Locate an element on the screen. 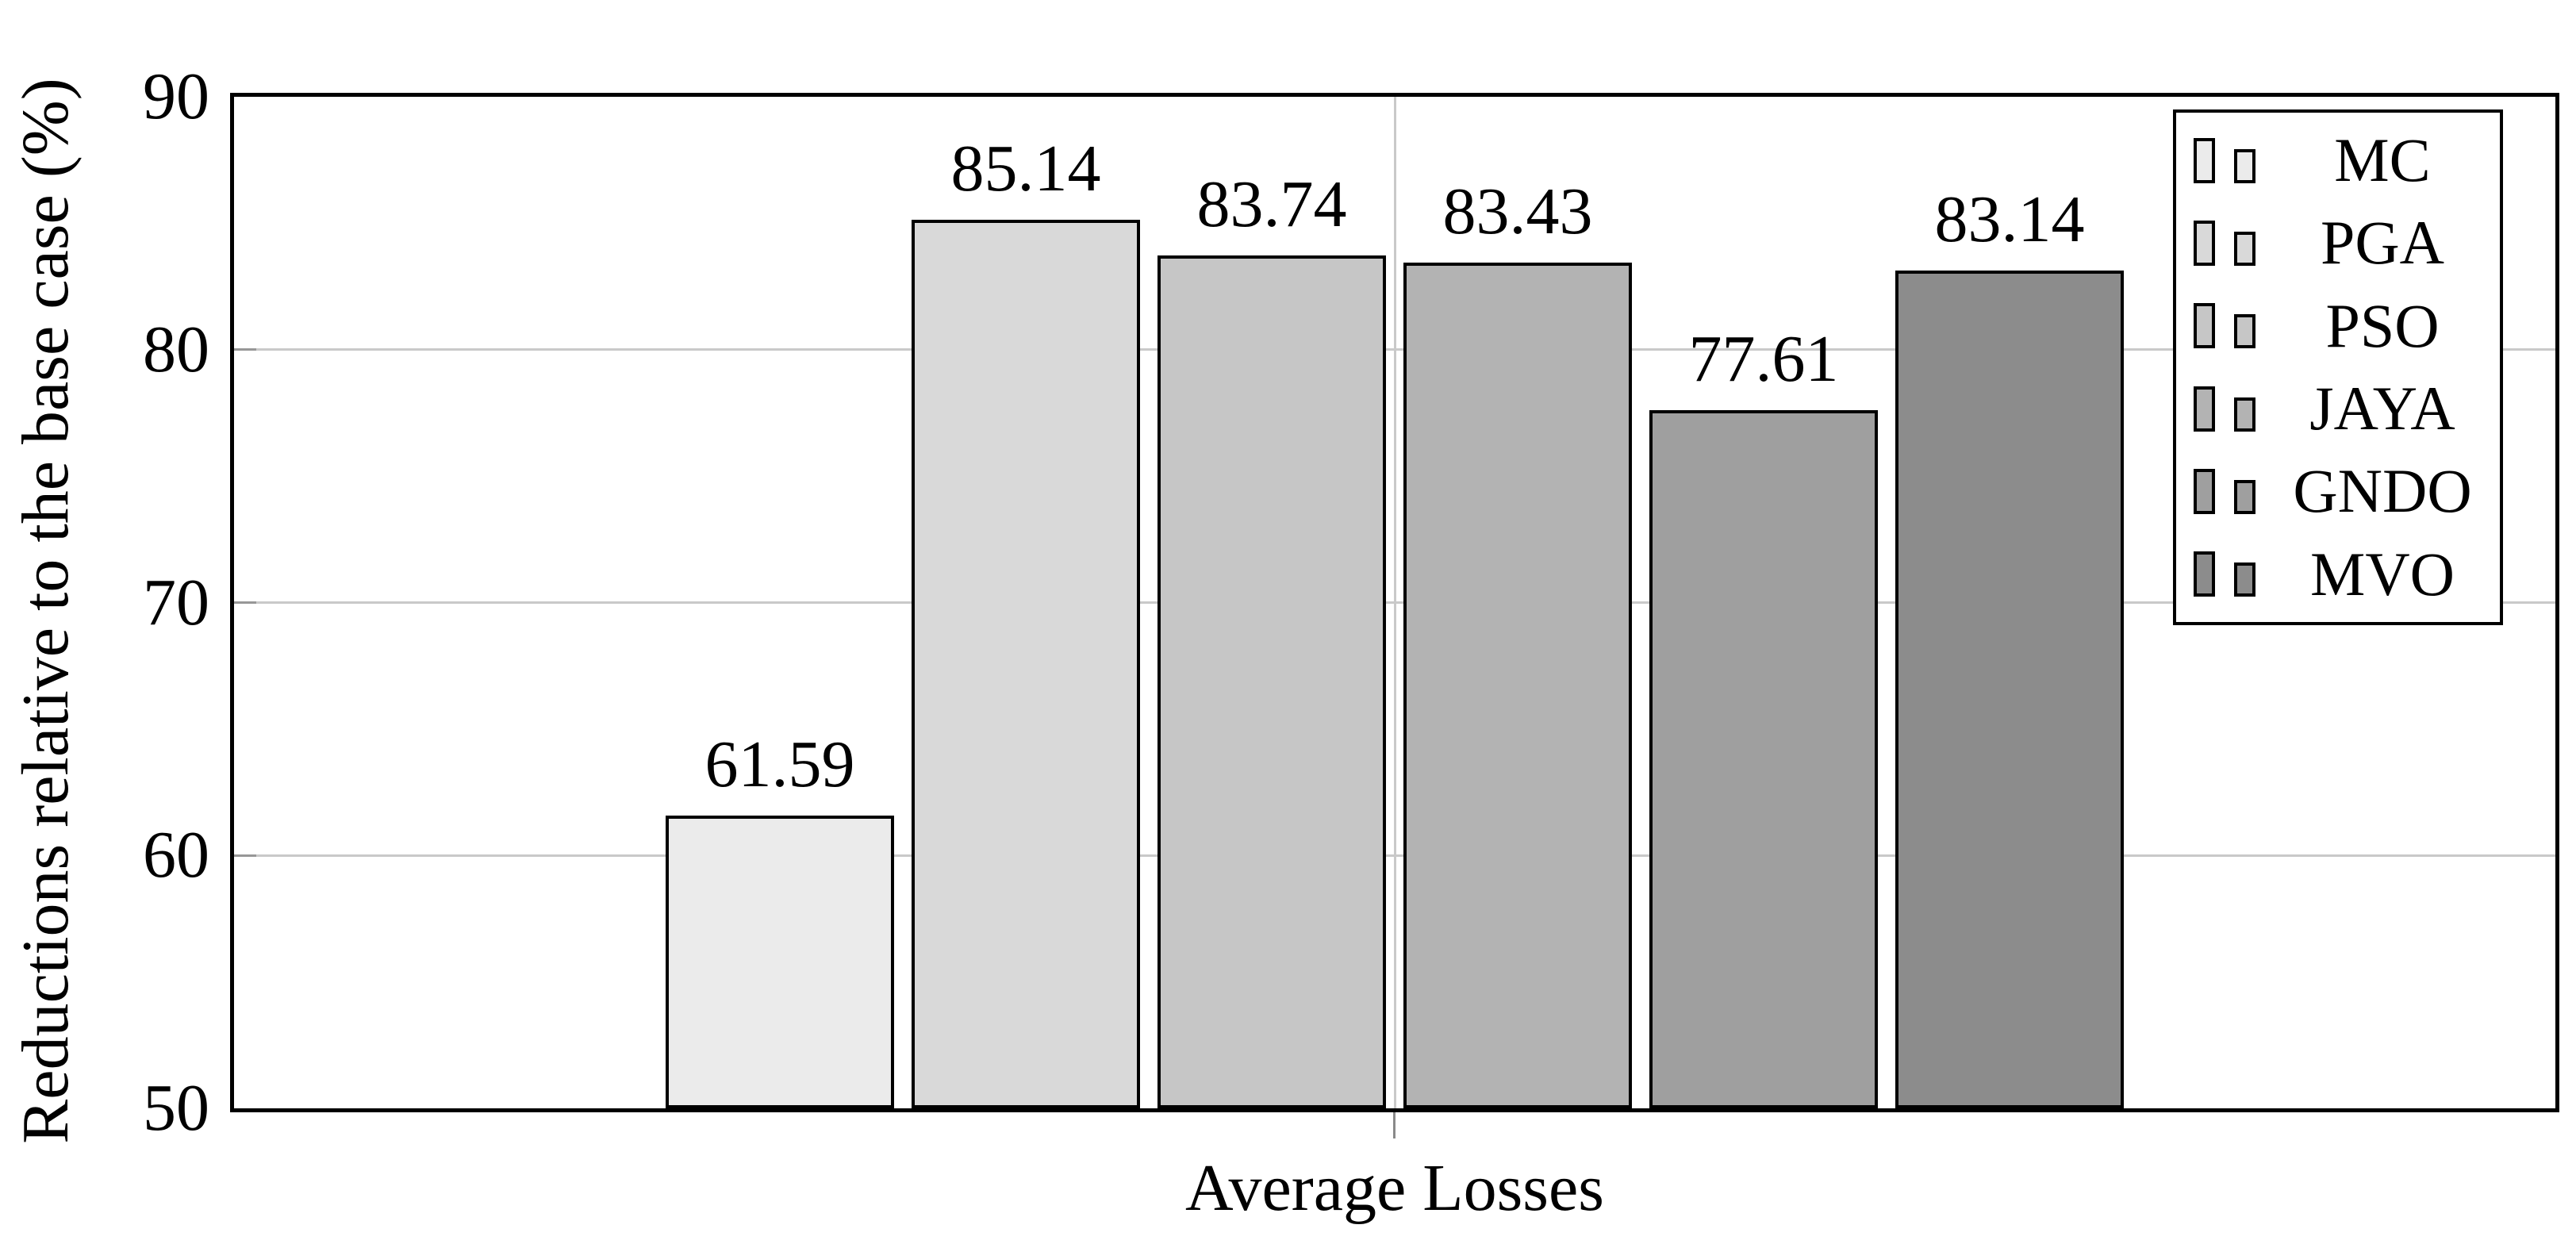 The width and height of the screenshot is (2576, 1244). gridline-x-category is located at coordinates (1394, 602).